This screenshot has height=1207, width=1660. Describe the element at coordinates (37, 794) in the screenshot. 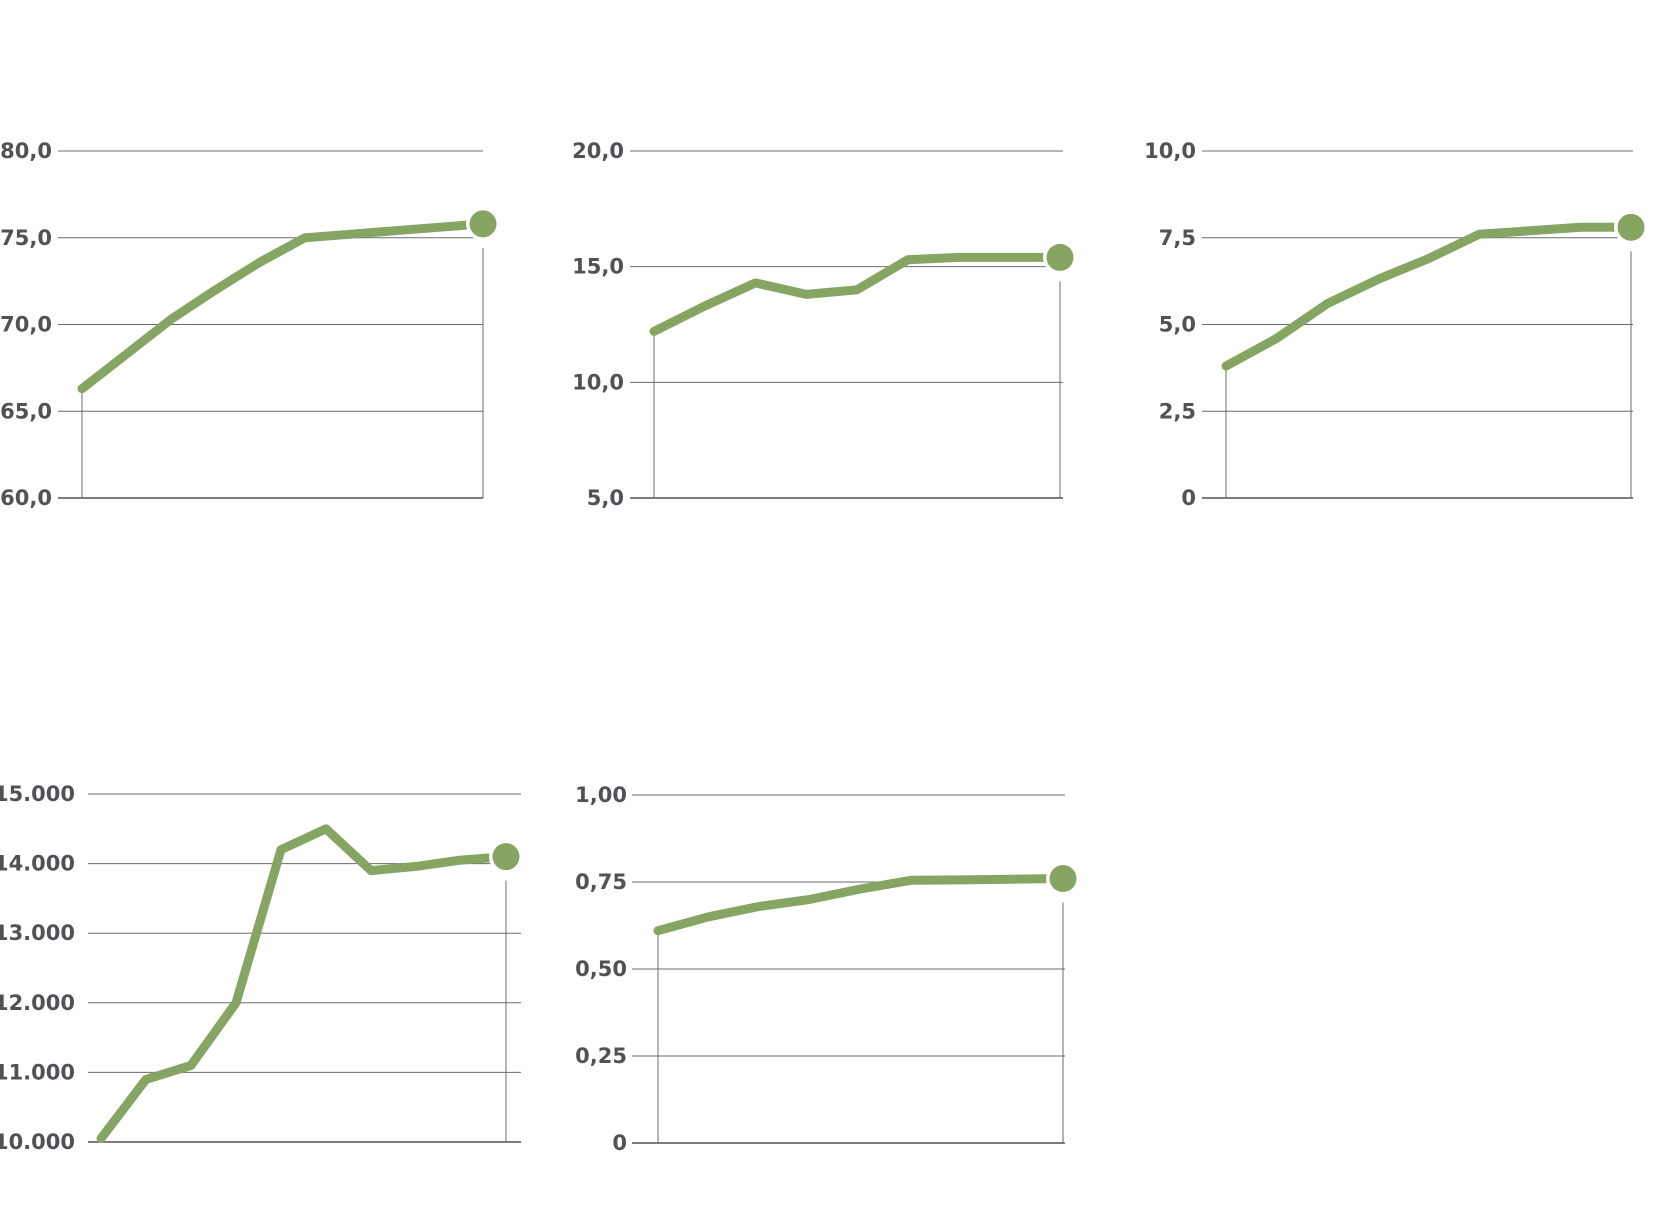

I see `y-tick-label: 15.000` at that location.